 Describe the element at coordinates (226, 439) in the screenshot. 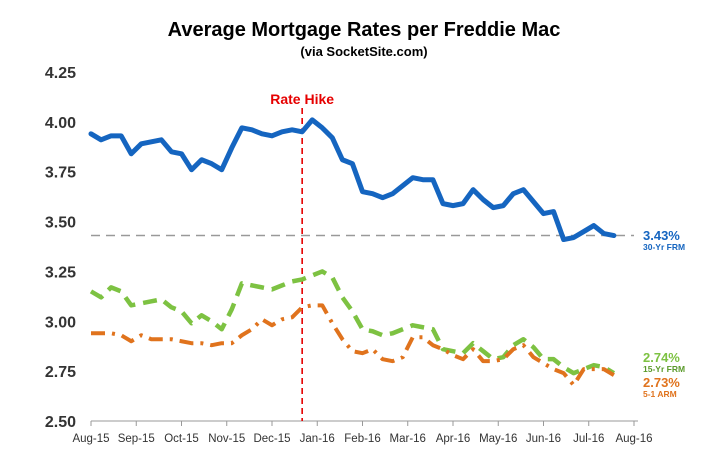

I see `x-tick-label: Nov-15` at that location.